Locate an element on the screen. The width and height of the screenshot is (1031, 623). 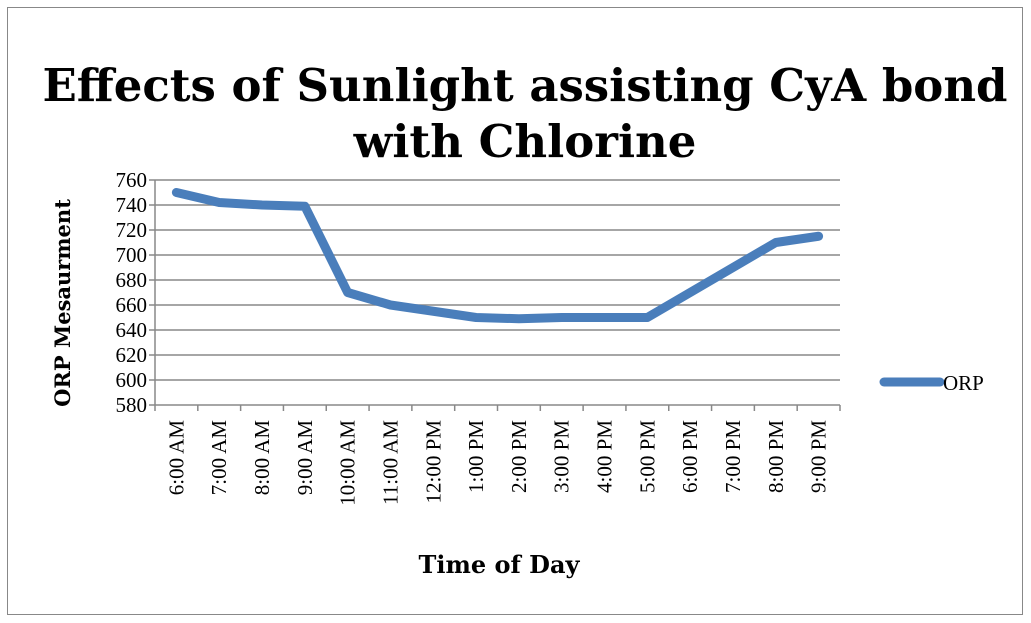
x-tick-label: 10:00 AM is located at coordinates (348, 463).